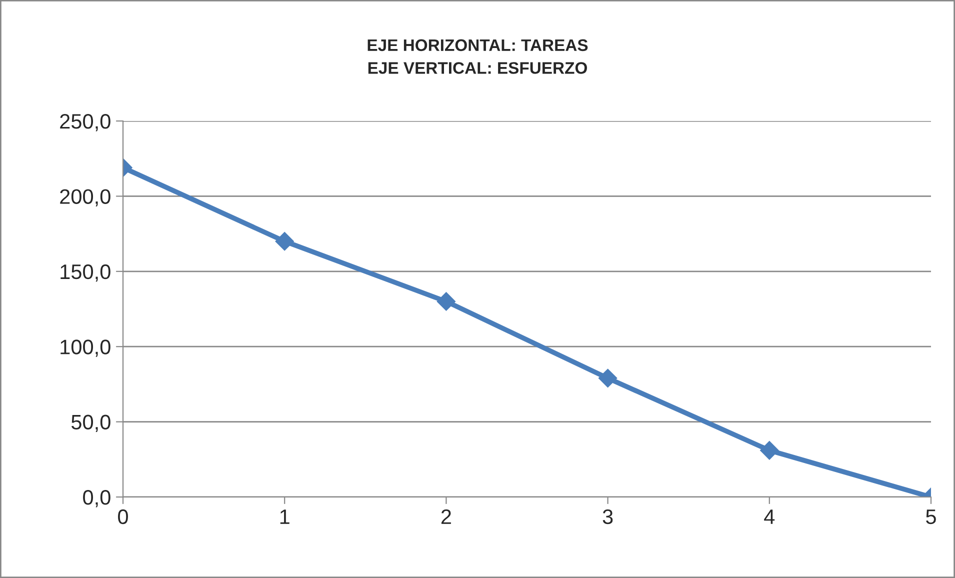  Describe the element at coordinates (446, 516) in the screenshot. I see `x-tick-label: 2` at that location.